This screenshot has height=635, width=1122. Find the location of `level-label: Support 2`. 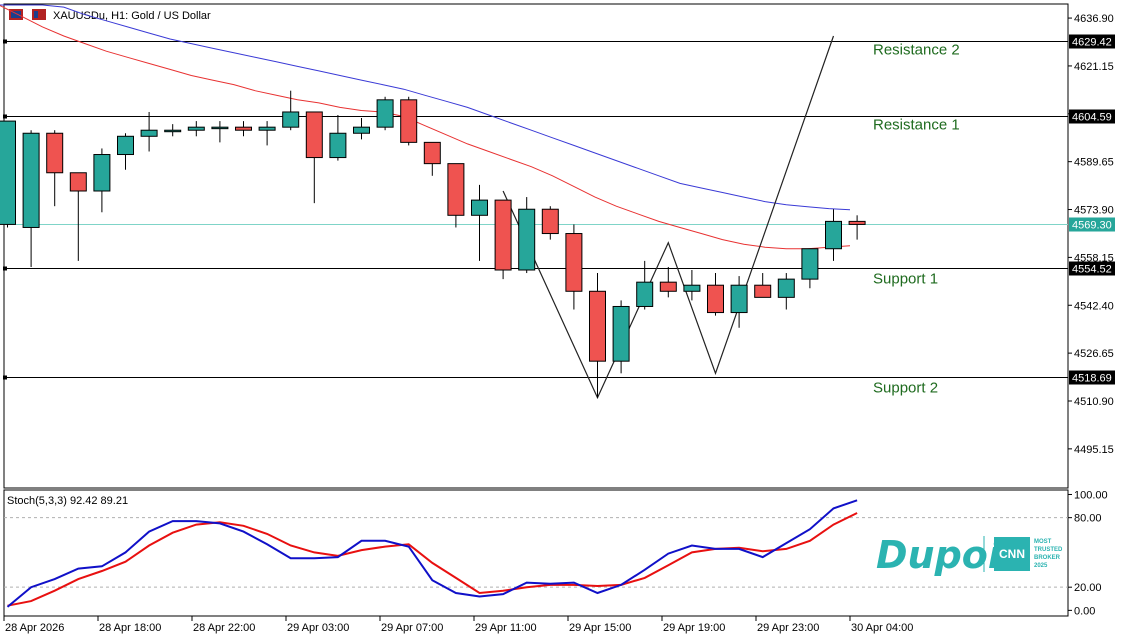

level-label: Support 2 is located at coordinates (905, 388).